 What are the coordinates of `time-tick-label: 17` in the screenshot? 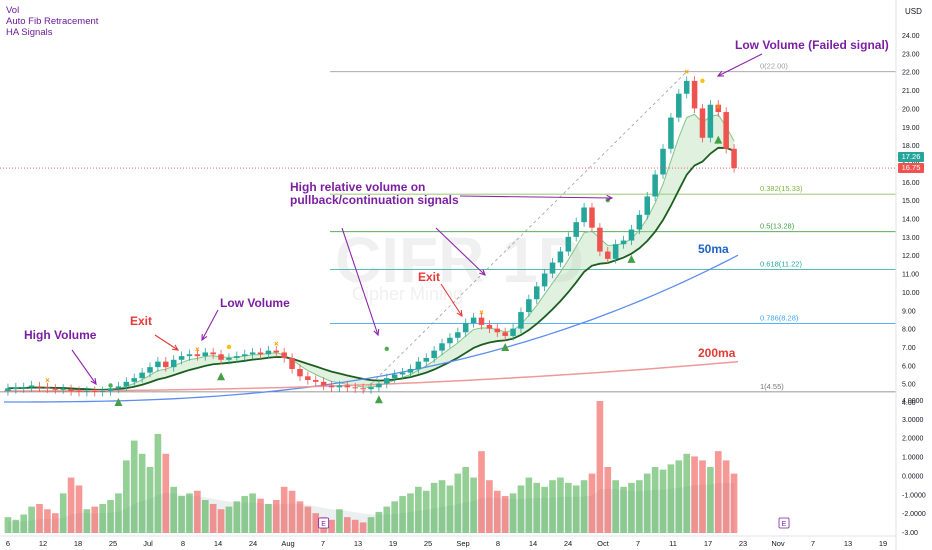 It's located at (708, 543).